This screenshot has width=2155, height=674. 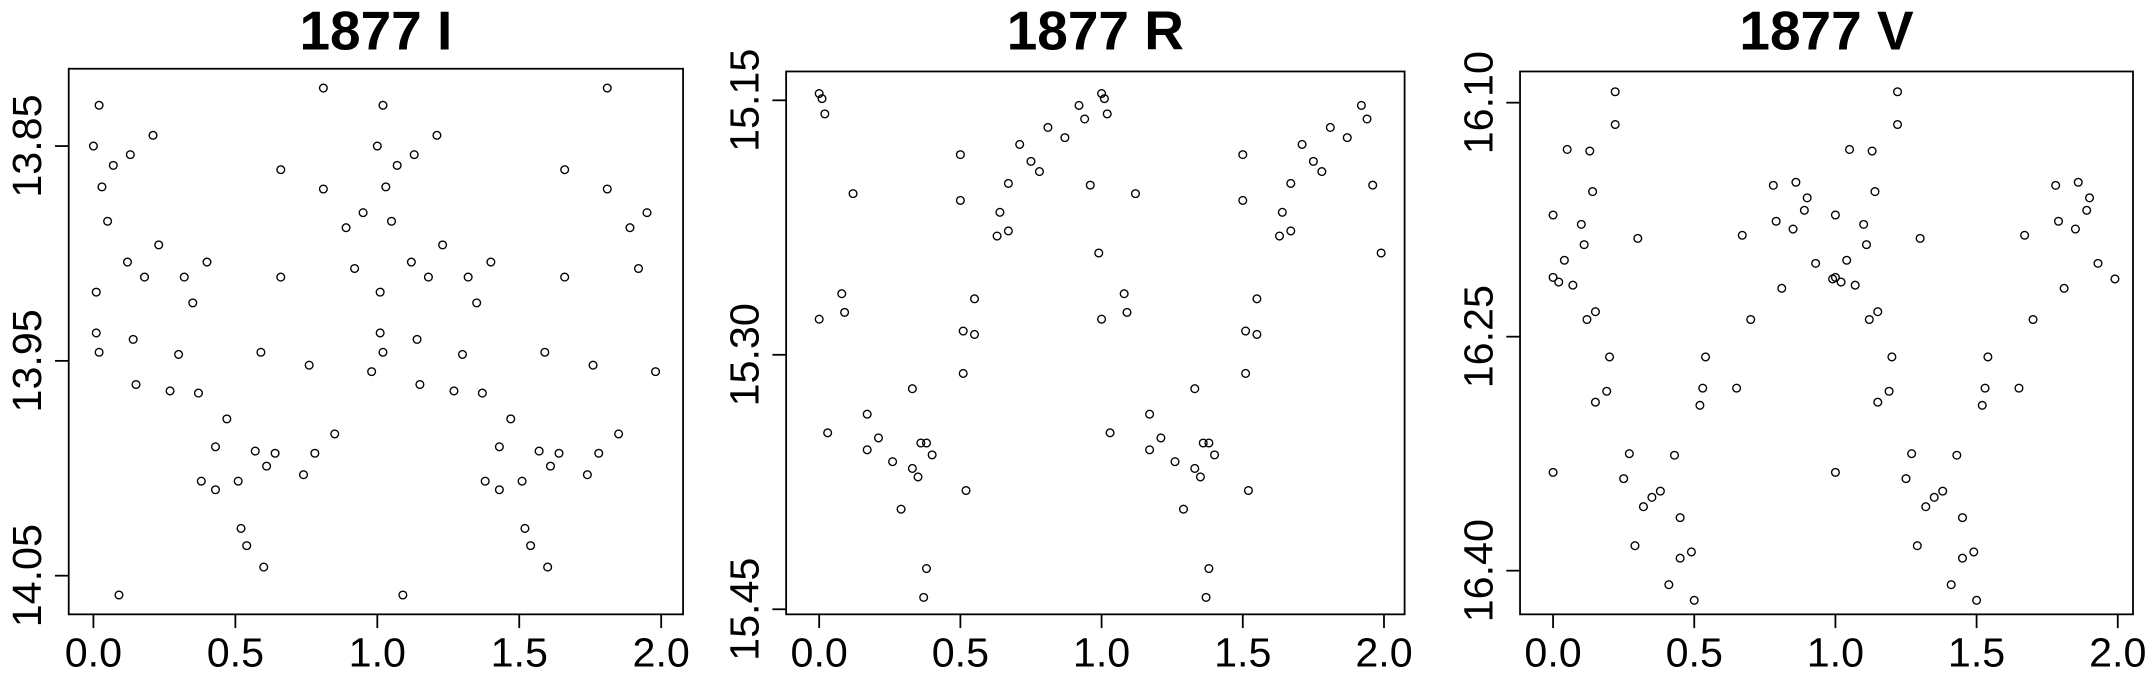 I want to click on chart-title: 1877 V, so click(x=1826, y=30).